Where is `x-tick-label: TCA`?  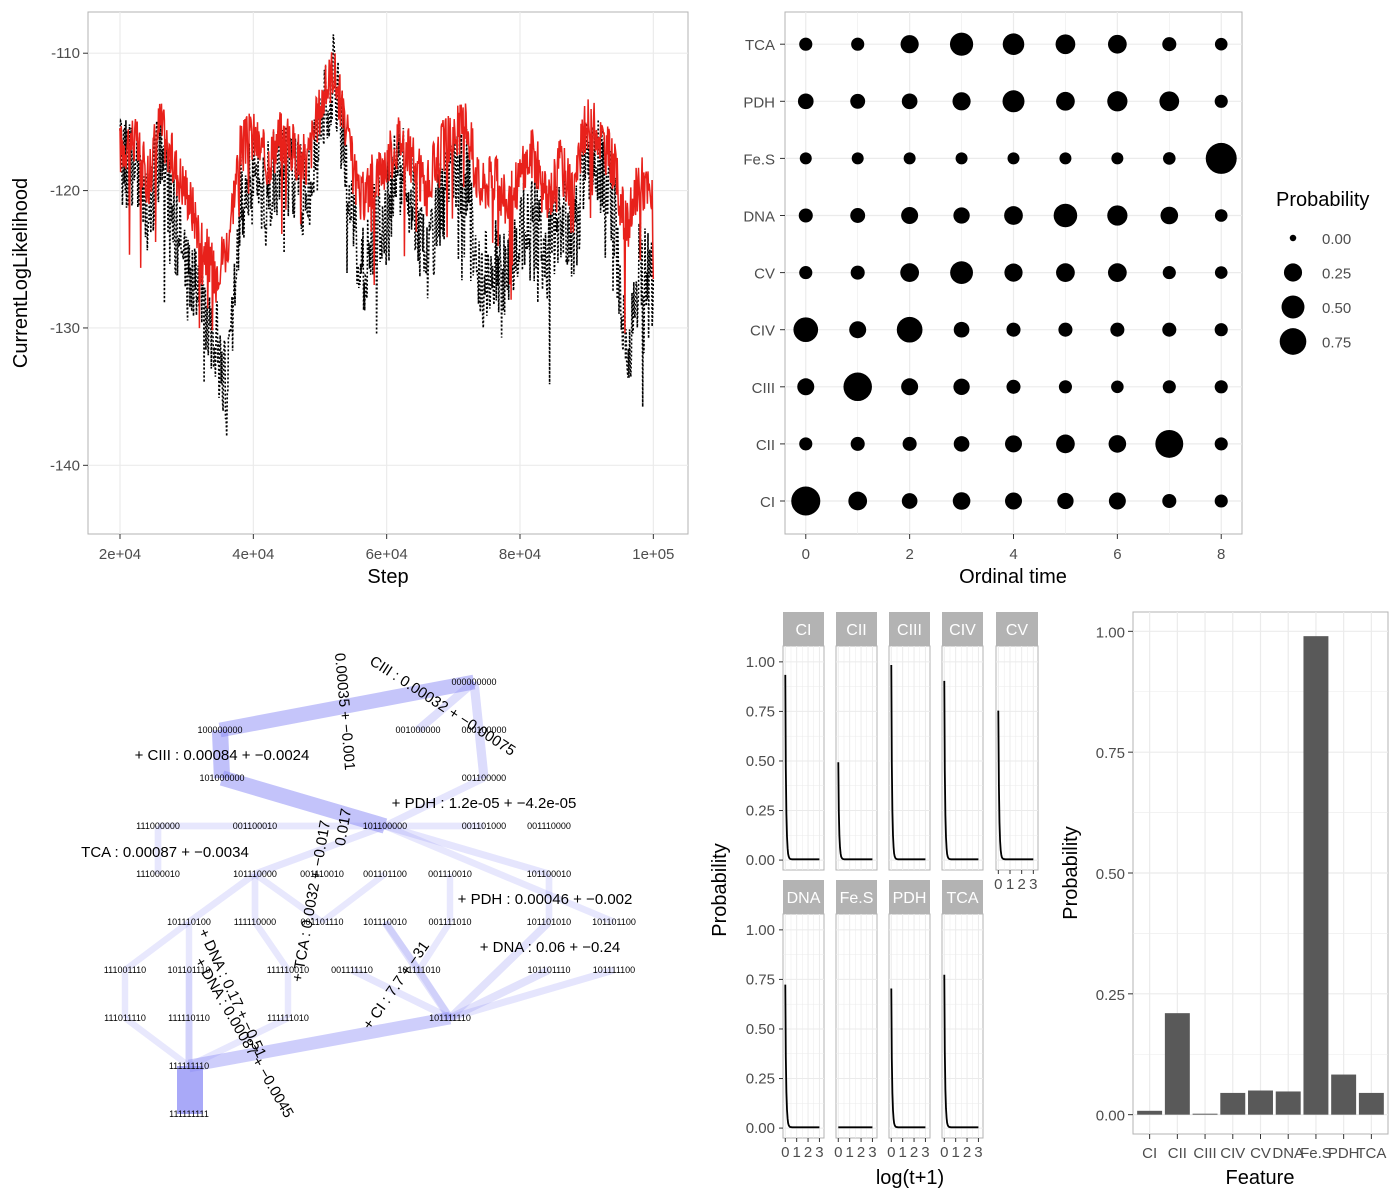
x-tick-label: TCA is located at coordinates (1371, 1153).